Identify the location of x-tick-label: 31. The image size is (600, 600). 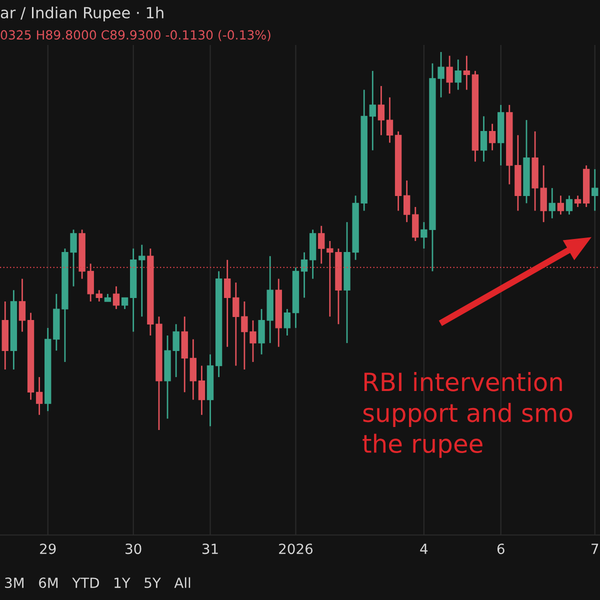
(210, 549).